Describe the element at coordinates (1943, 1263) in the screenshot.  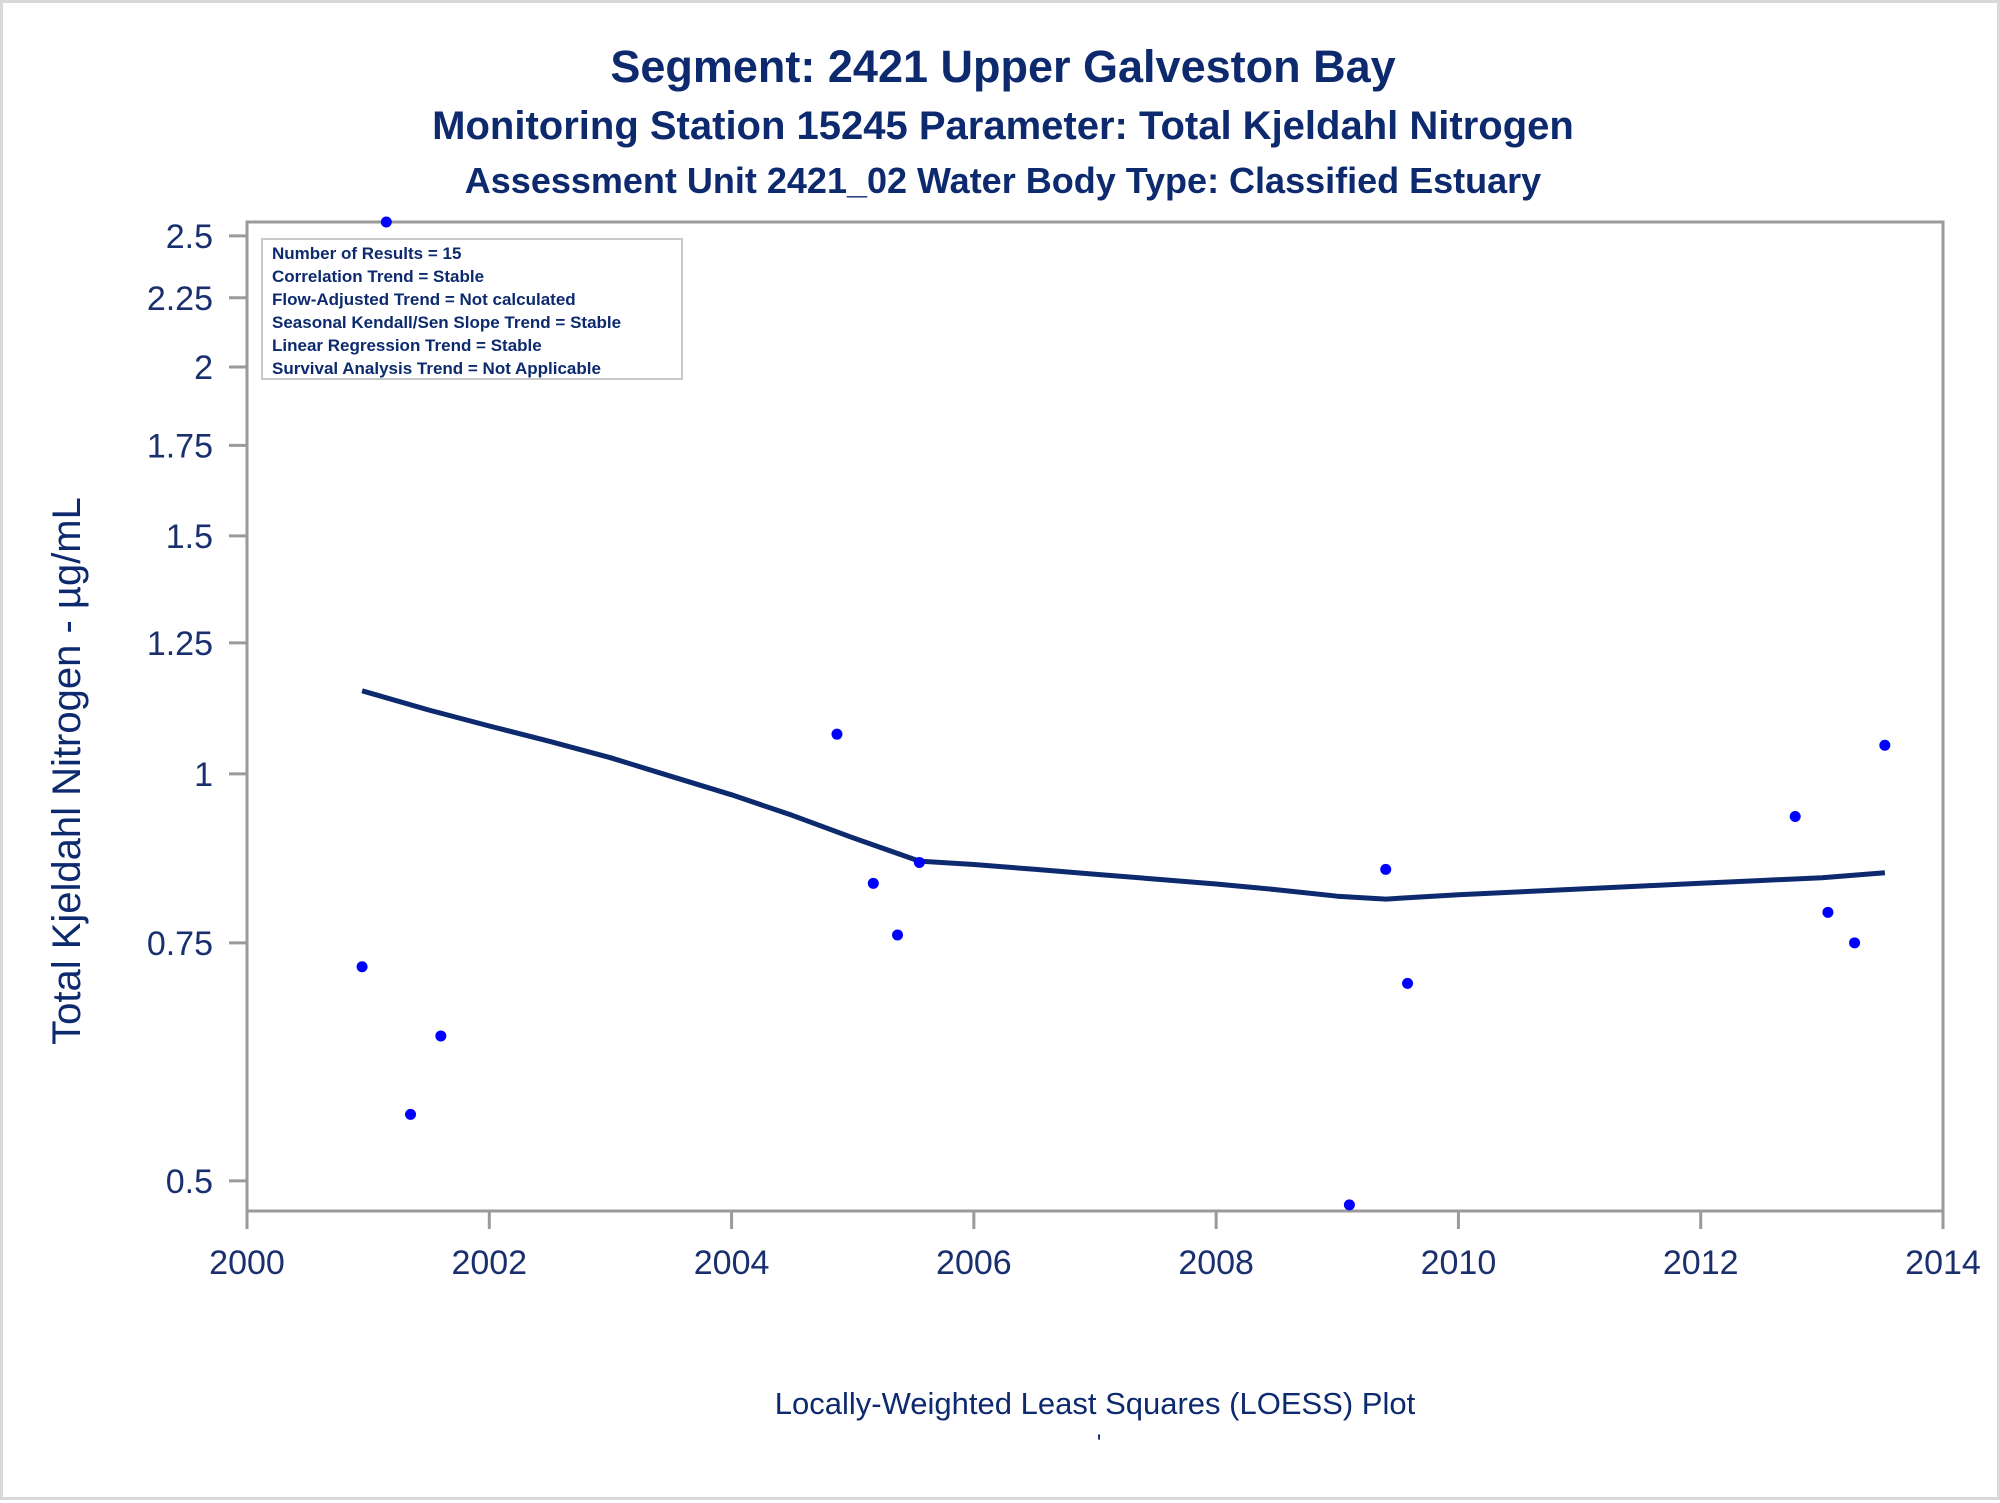
I see `x-tick-label: 2014` at that location.